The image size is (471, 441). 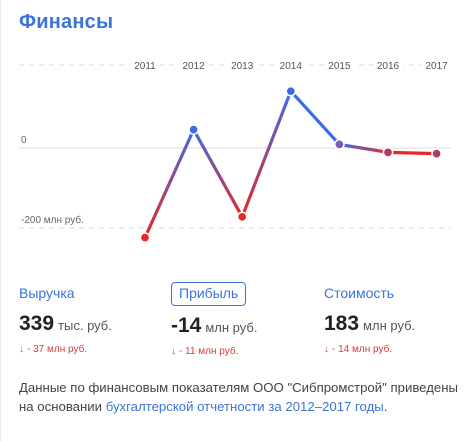 What do you see at coordinates (66, 22) in the screenshot?
I see `section-title: Финансы` at bounding box center [66, 22].